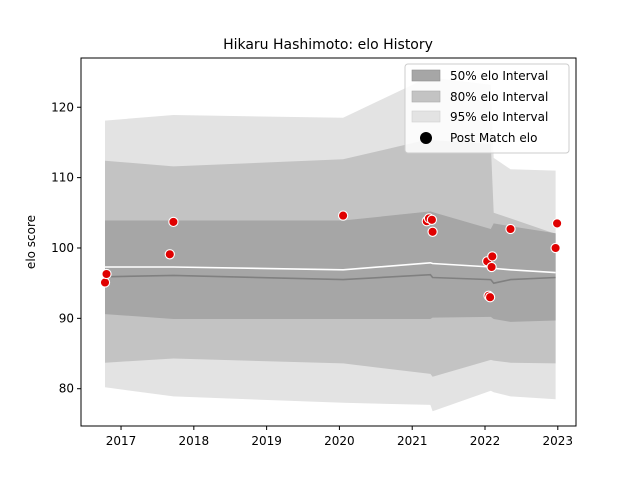 The height and width of the screenshot is (480, 640). I want to click on chart-title: Hikaru Hashimoto: elo History, so click(328, 45).